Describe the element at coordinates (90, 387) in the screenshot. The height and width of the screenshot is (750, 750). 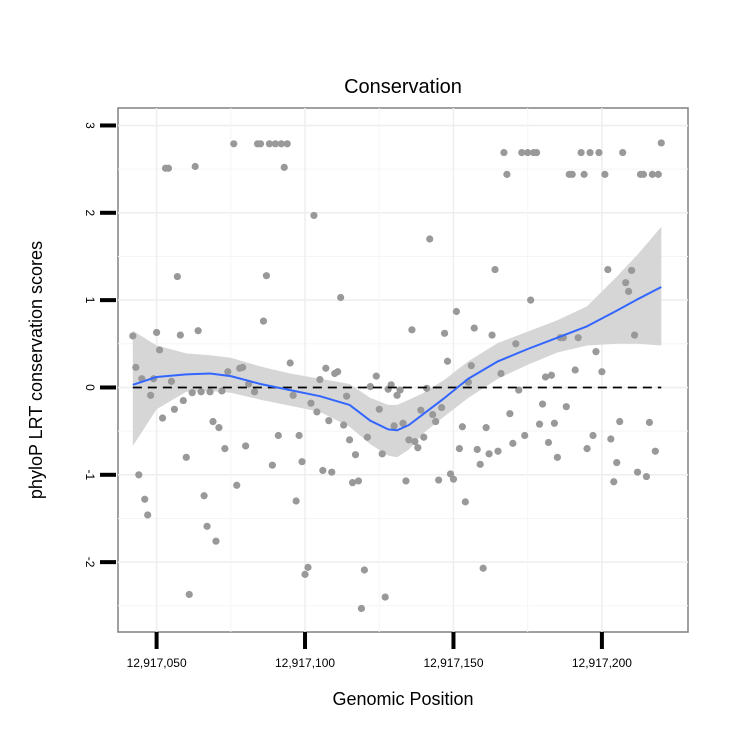
I see `y-tick-label: 0` at that location.